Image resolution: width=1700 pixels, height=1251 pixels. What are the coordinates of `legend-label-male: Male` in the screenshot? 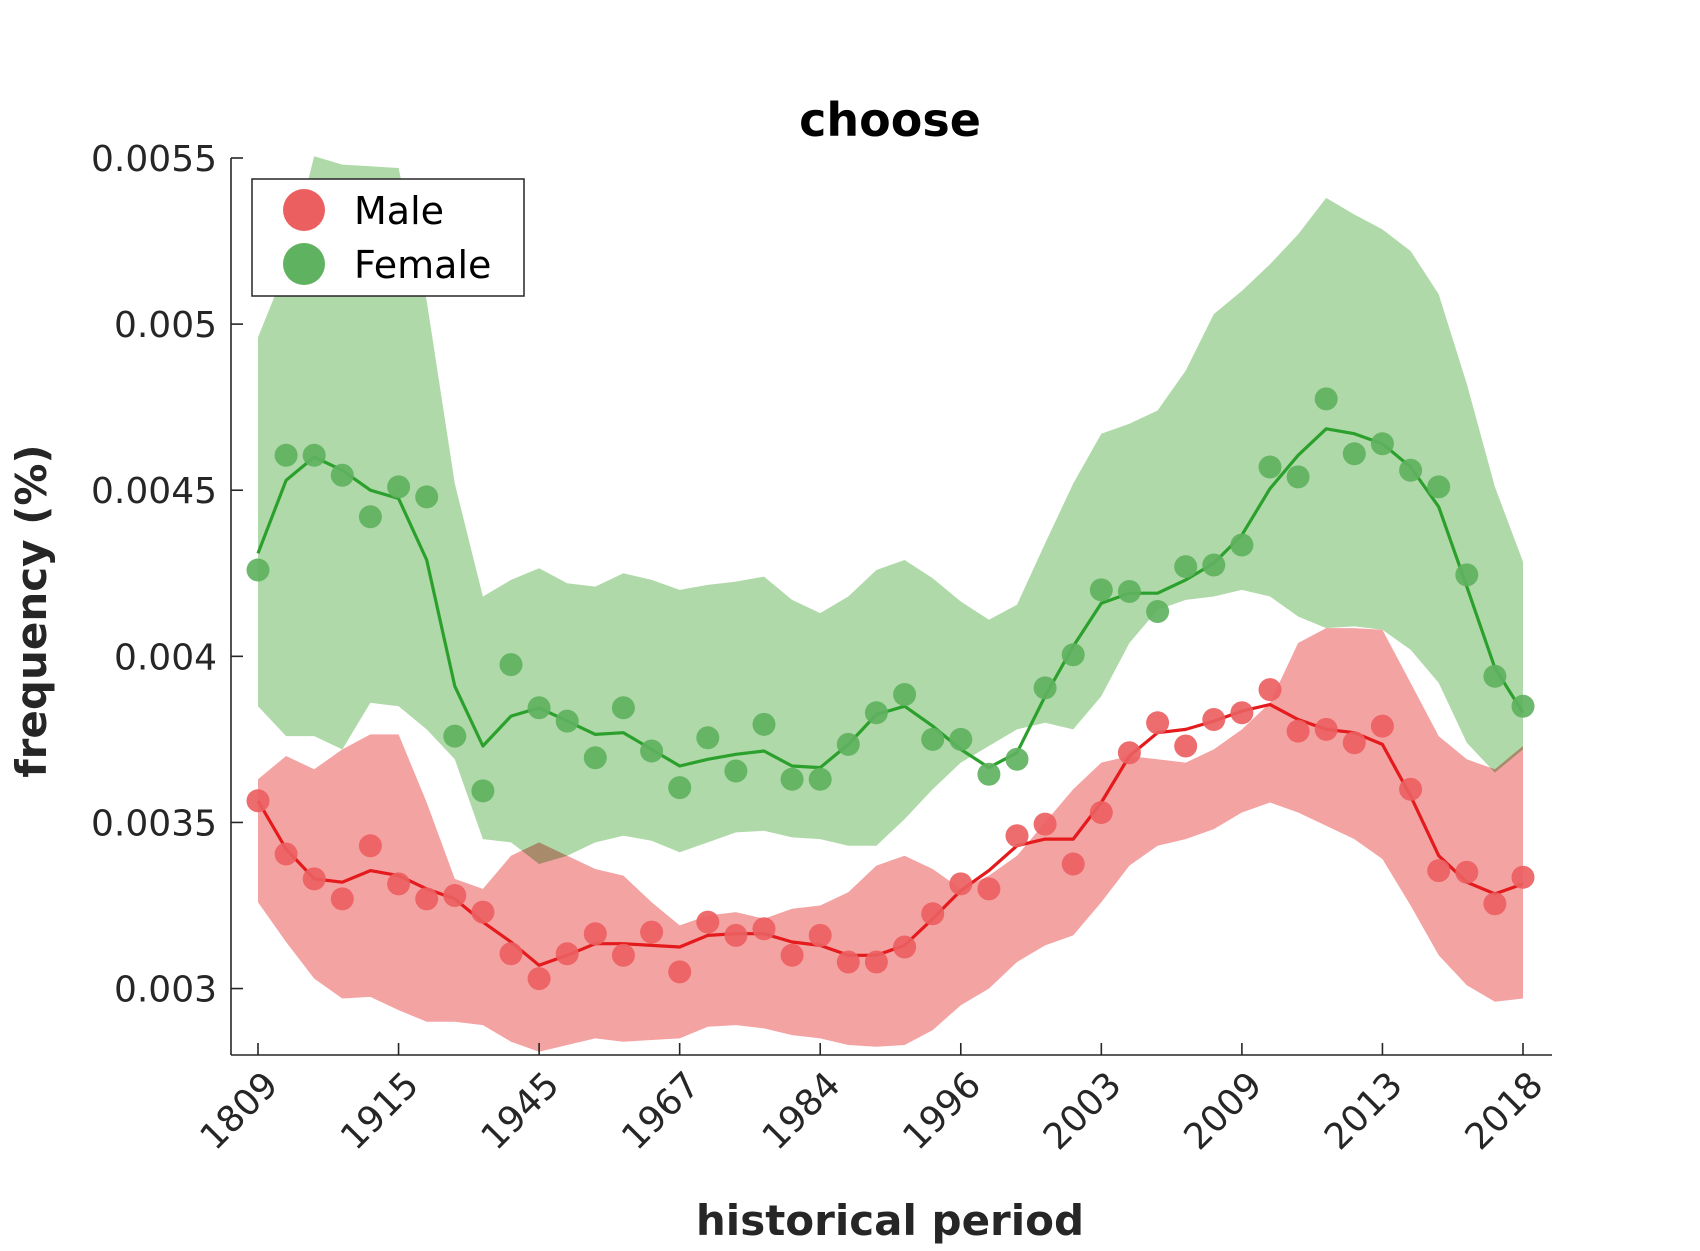 It's located at (399, 211).